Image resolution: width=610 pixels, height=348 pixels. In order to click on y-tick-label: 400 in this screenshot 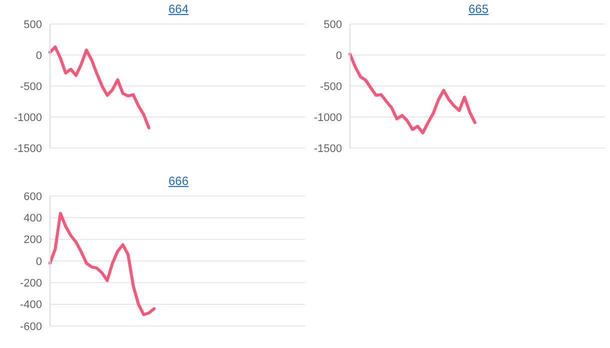, I will do `click(33, 218)`.